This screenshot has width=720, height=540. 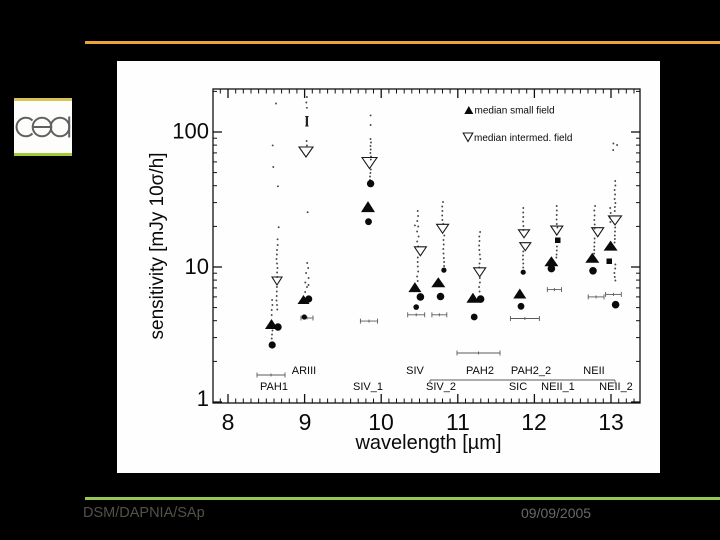 What do you see at coordinates (458, 422) in the screenshot?
I see `svg-text: 11` at bounding box center [458, 422].